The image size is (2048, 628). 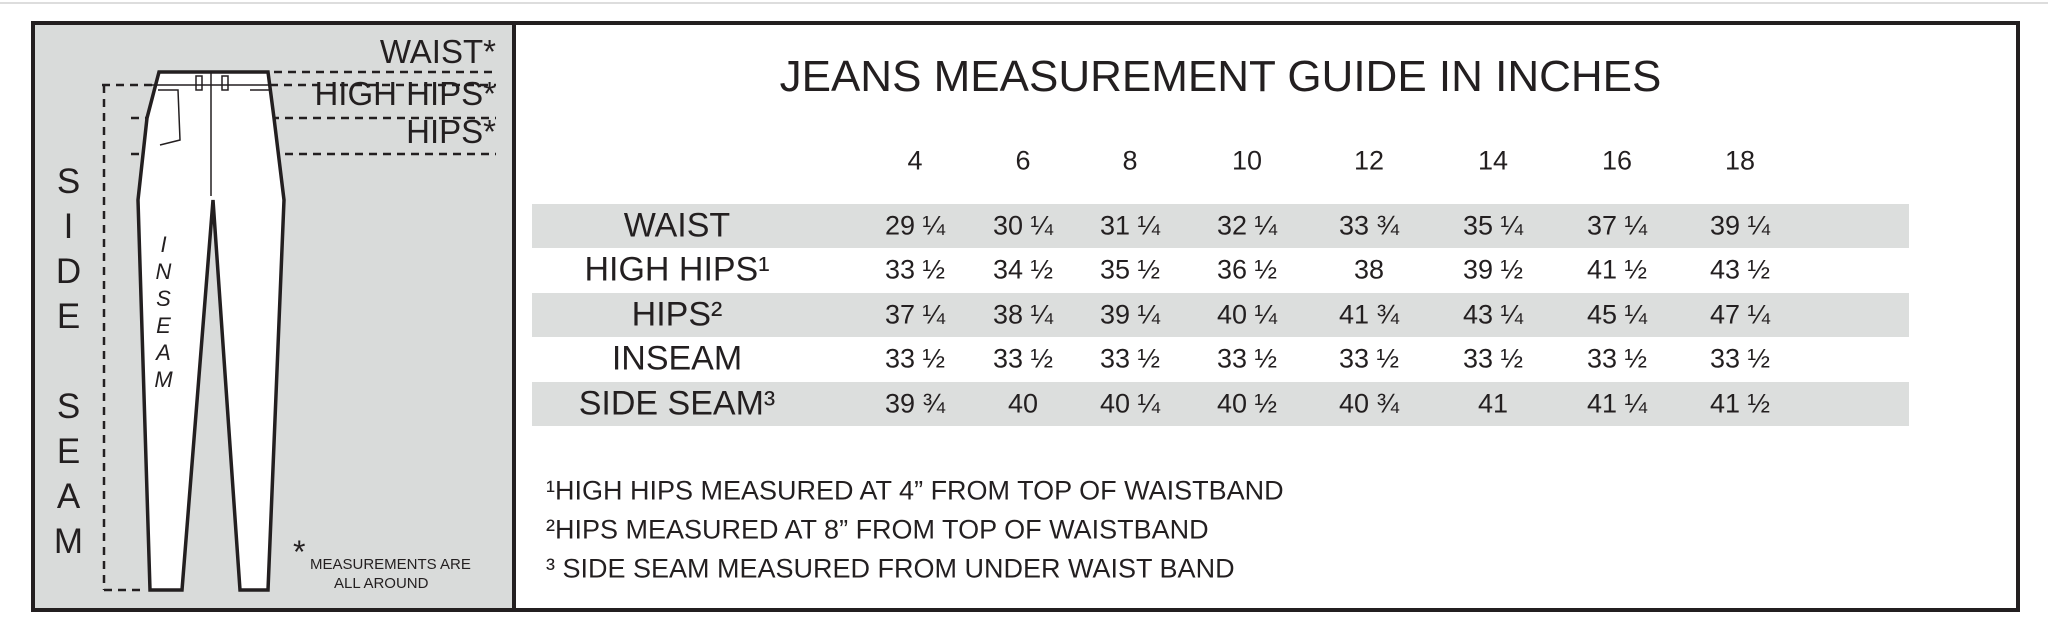 What do you see at coordinates (1493, 403) in the screenshot?
I see `cell: 41` at bounding box center [1493, 403].